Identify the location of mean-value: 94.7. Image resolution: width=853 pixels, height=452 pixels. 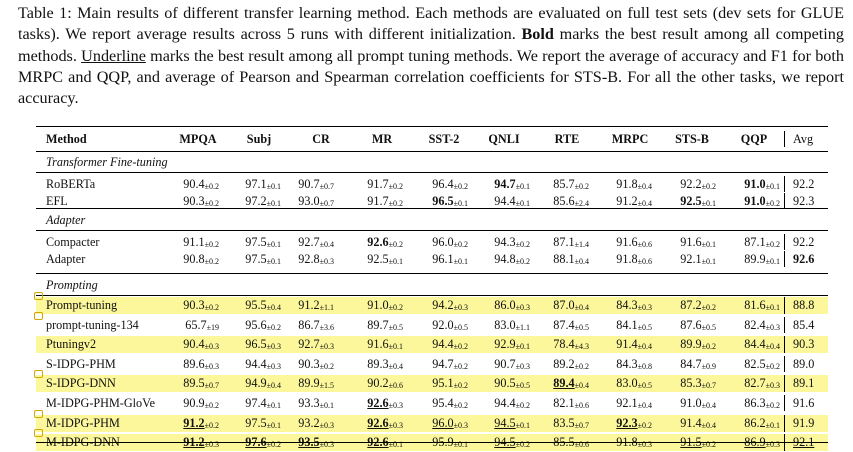
(443, 363).